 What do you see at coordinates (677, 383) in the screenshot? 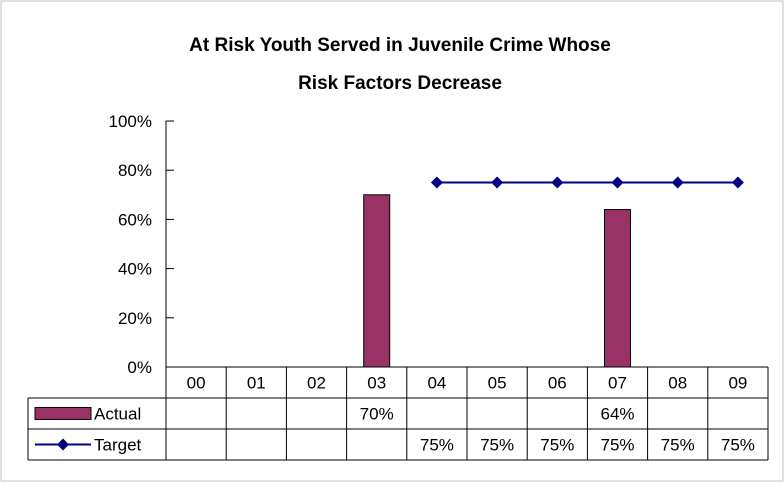
I see `x-category-label: 08` at bounding box center [677, 383].